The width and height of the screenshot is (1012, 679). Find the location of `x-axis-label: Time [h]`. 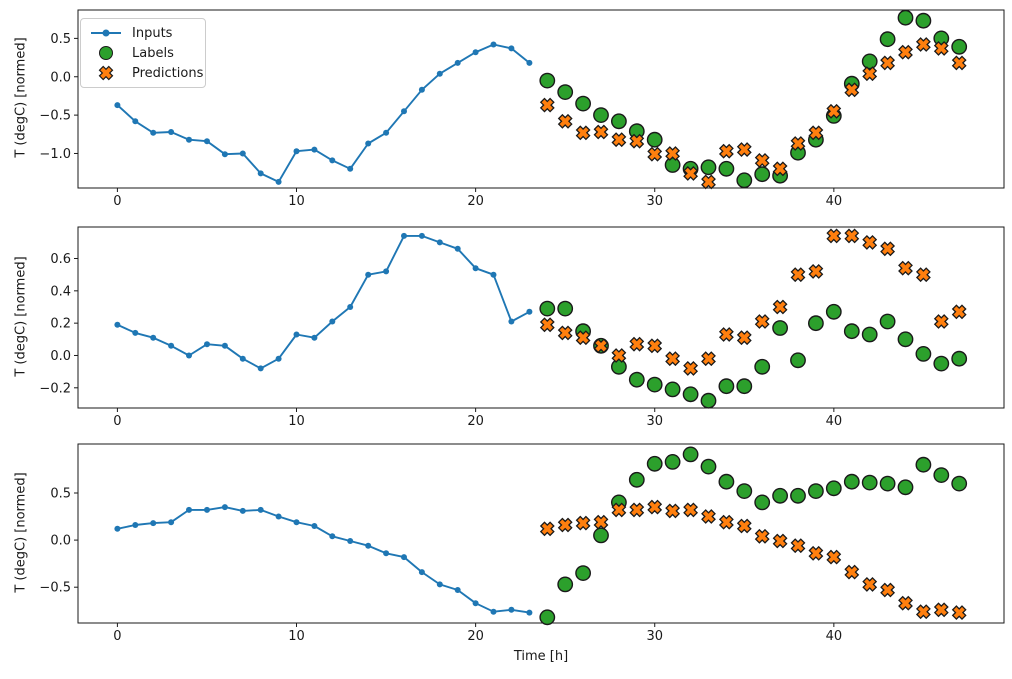

x-axis-label: Time [h] is located at coordinates (541, 656).